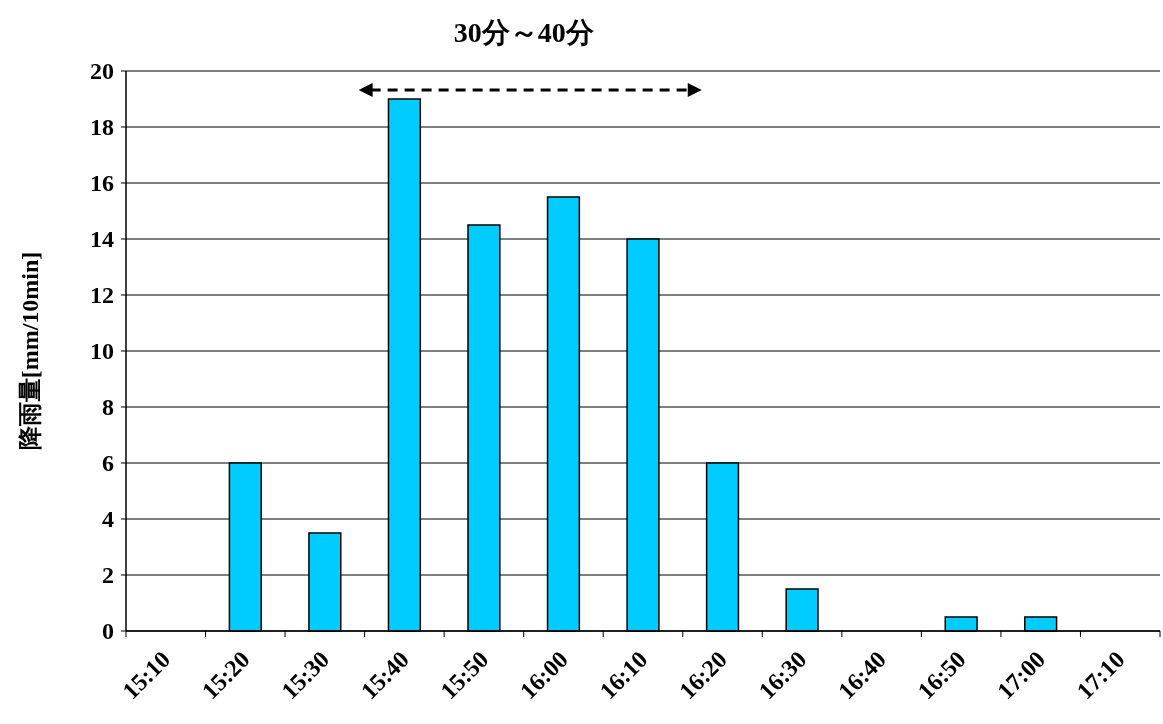 This screenshot has width=1163, height=724. Describe the element at coordinates (108, 519) in the screenshot. I see `y-tick-label: 4` at that location.